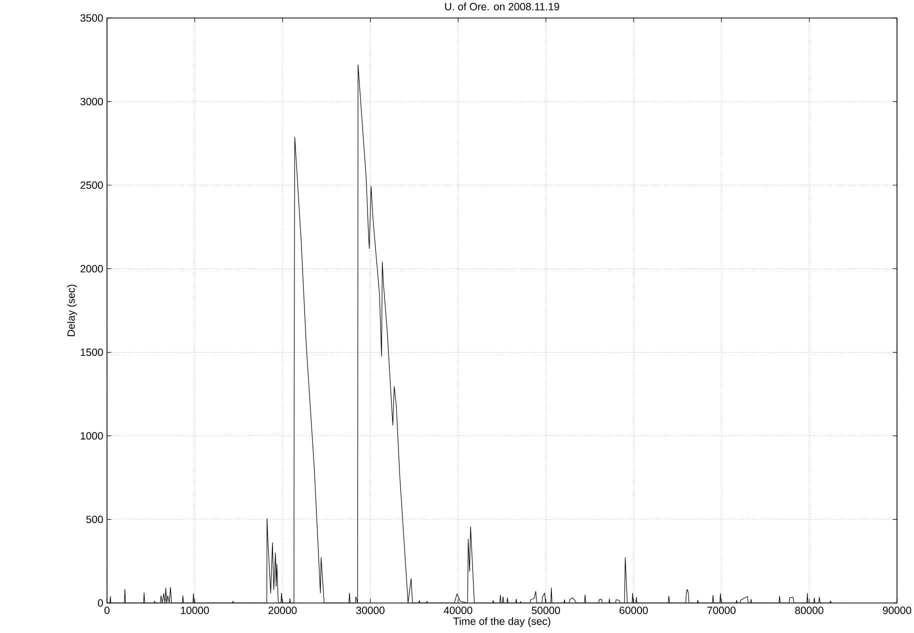 Image resolution: width=914 pixels, height=633 pixels. What do you see at coordinates (91, 185) in the screenshot?
I see `y-tick-label: 2500` at bounding box center [91, 185].